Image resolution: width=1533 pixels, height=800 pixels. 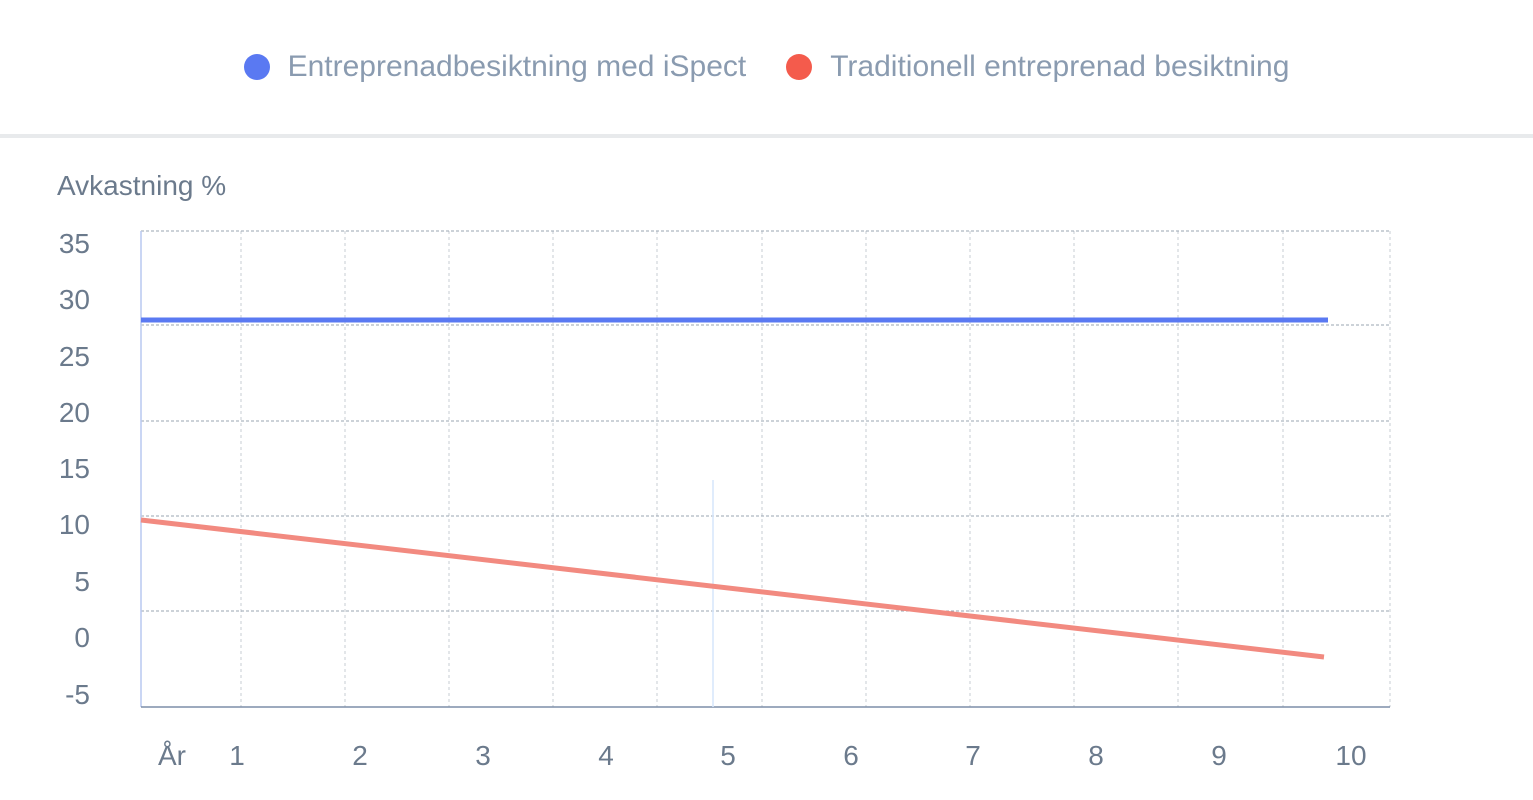 I want to click on y-tick-label: 20, so click(x=74, y=412).